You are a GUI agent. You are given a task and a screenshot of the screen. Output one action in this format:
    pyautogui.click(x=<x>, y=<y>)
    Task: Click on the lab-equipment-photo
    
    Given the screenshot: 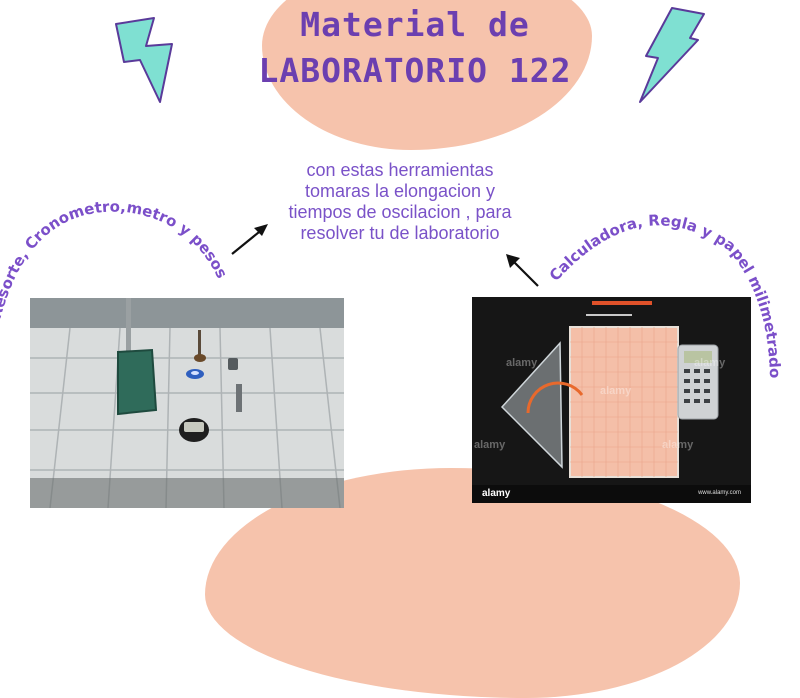 What is the action you would take?
    pyautogui.click(x=187, y=403)
    